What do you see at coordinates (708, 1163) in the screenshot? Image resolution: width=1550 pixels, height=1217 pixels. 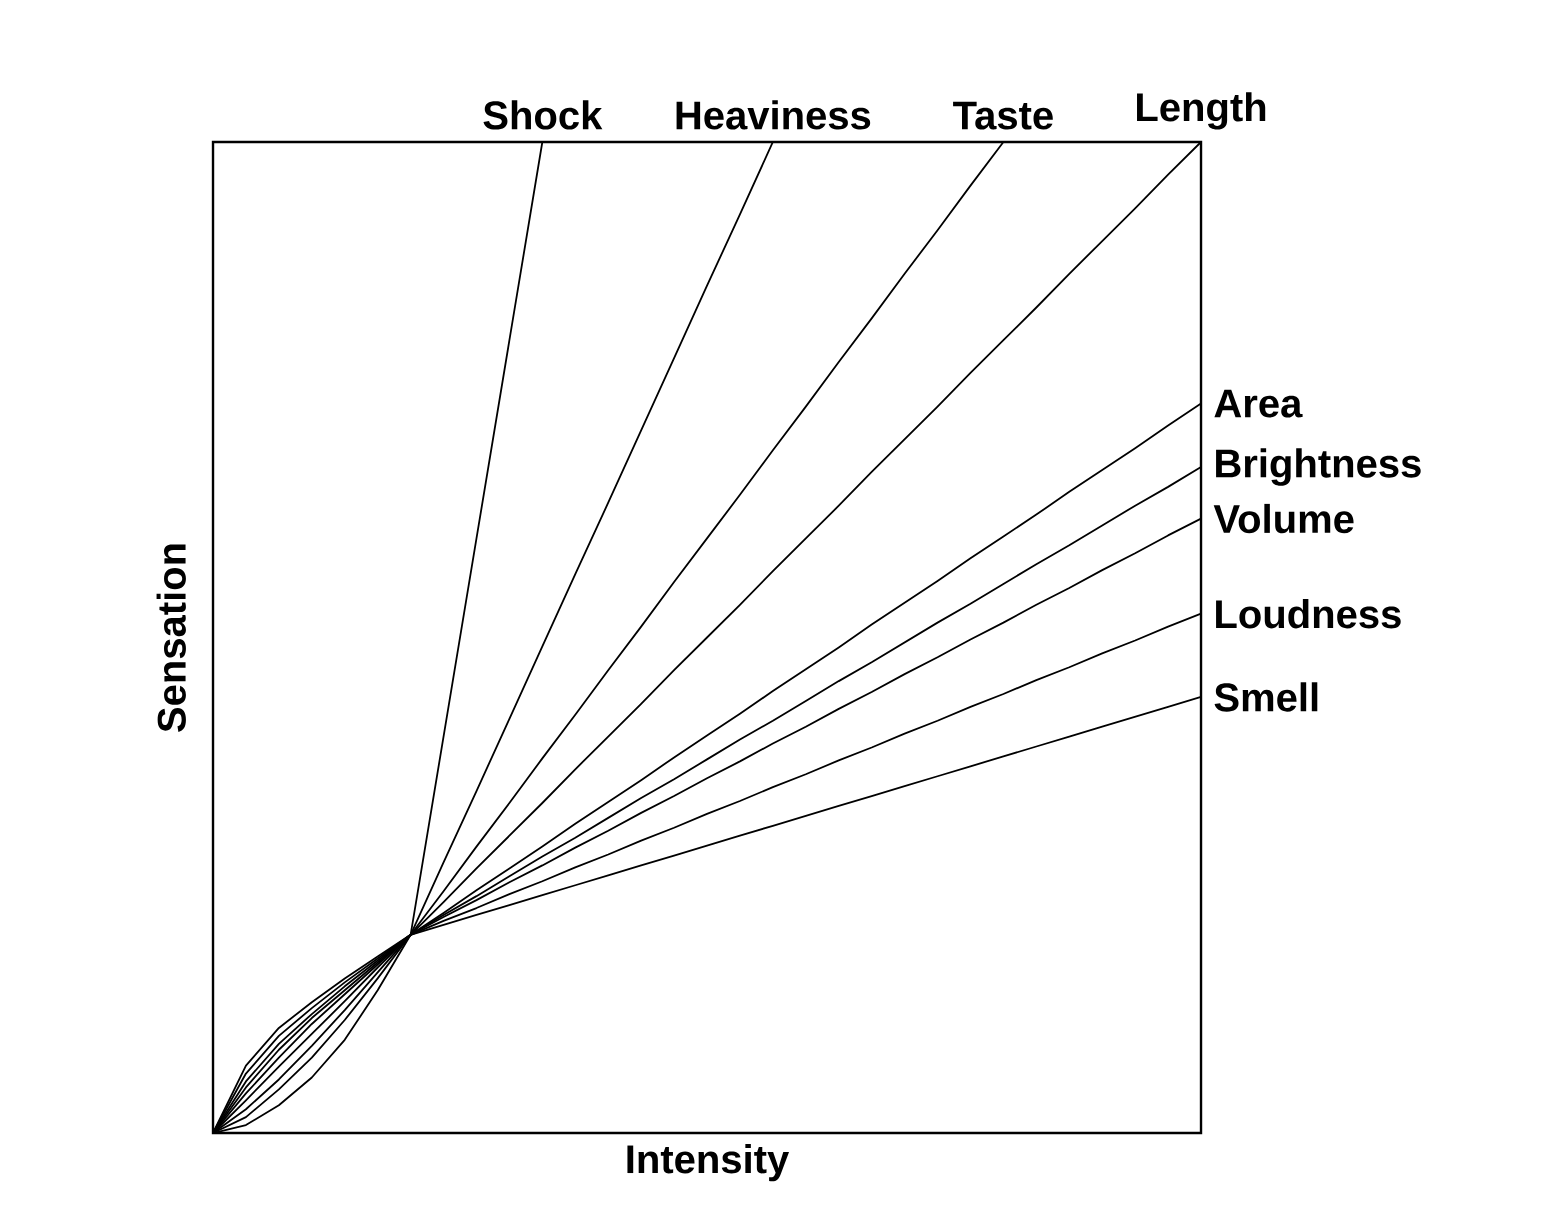 I see `x-axis-title: Intensity` at bounding box center [708, 1163].